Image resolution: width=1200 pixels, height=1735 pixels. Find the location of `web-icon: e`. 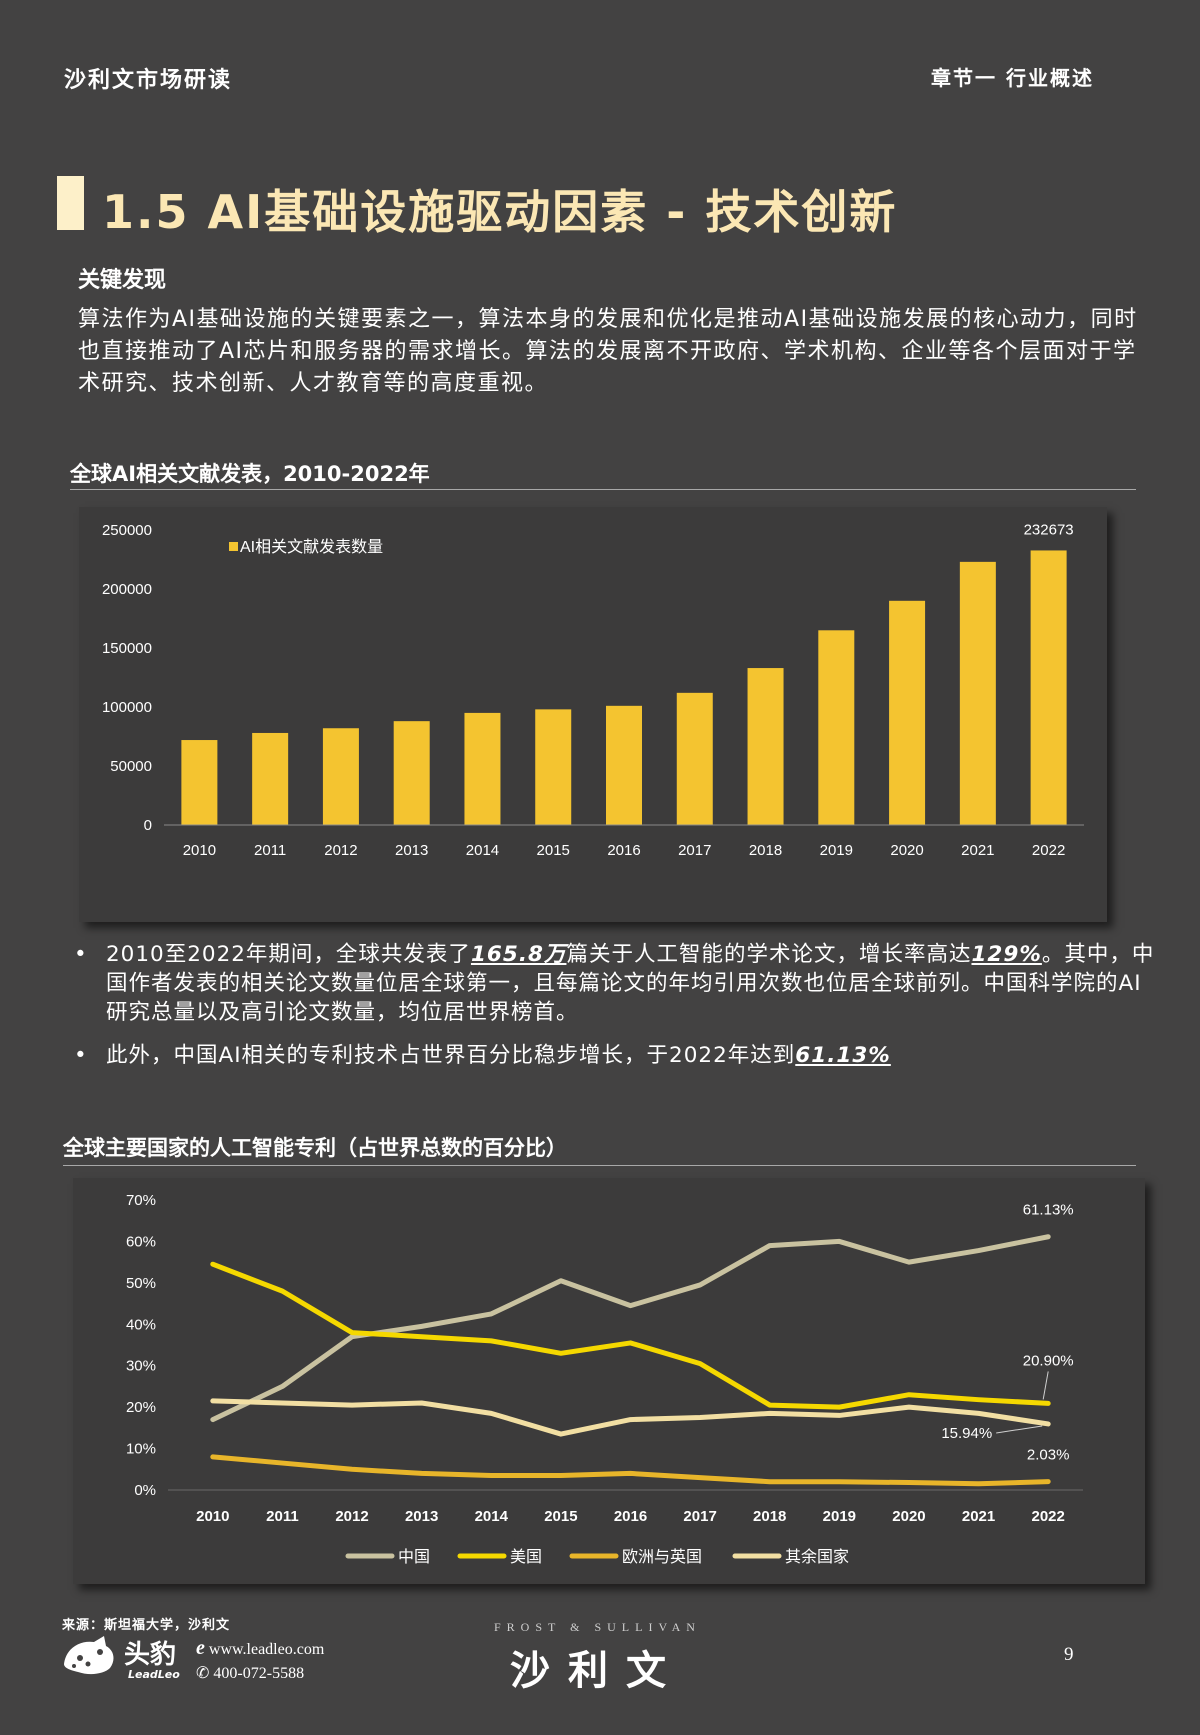

web-icon: e is located at coordinates (200, 1648).